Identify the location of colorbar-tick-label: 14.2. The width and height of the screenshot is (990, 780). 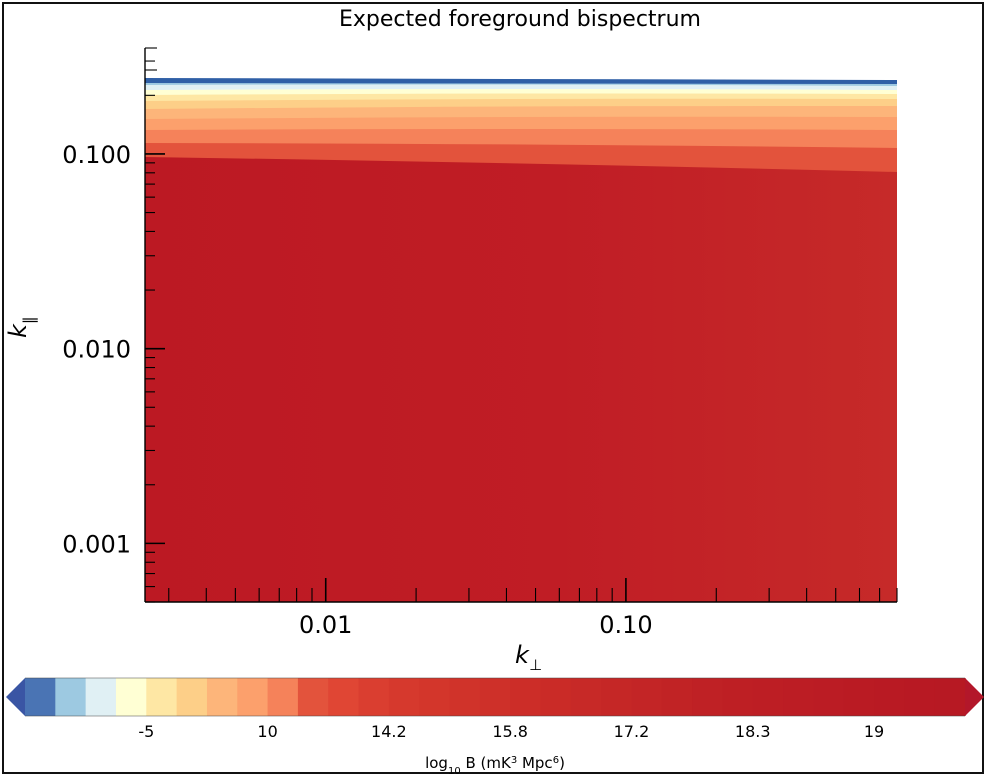
(389, 731).